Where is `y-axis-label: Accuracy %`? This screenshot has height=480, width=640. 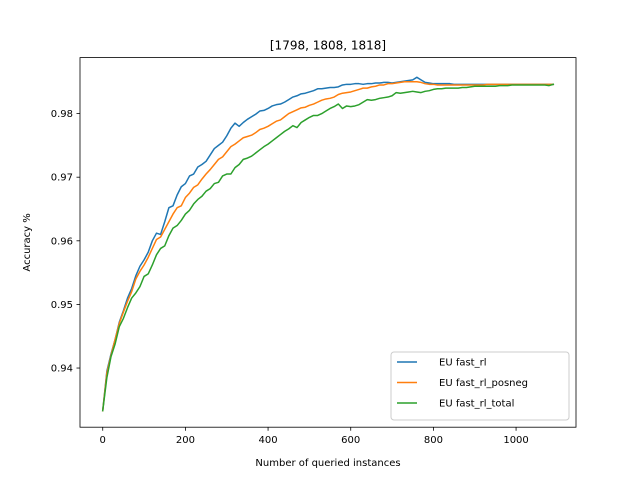
y-axis-label: Accuracy % is located at coordinates (27, 242).